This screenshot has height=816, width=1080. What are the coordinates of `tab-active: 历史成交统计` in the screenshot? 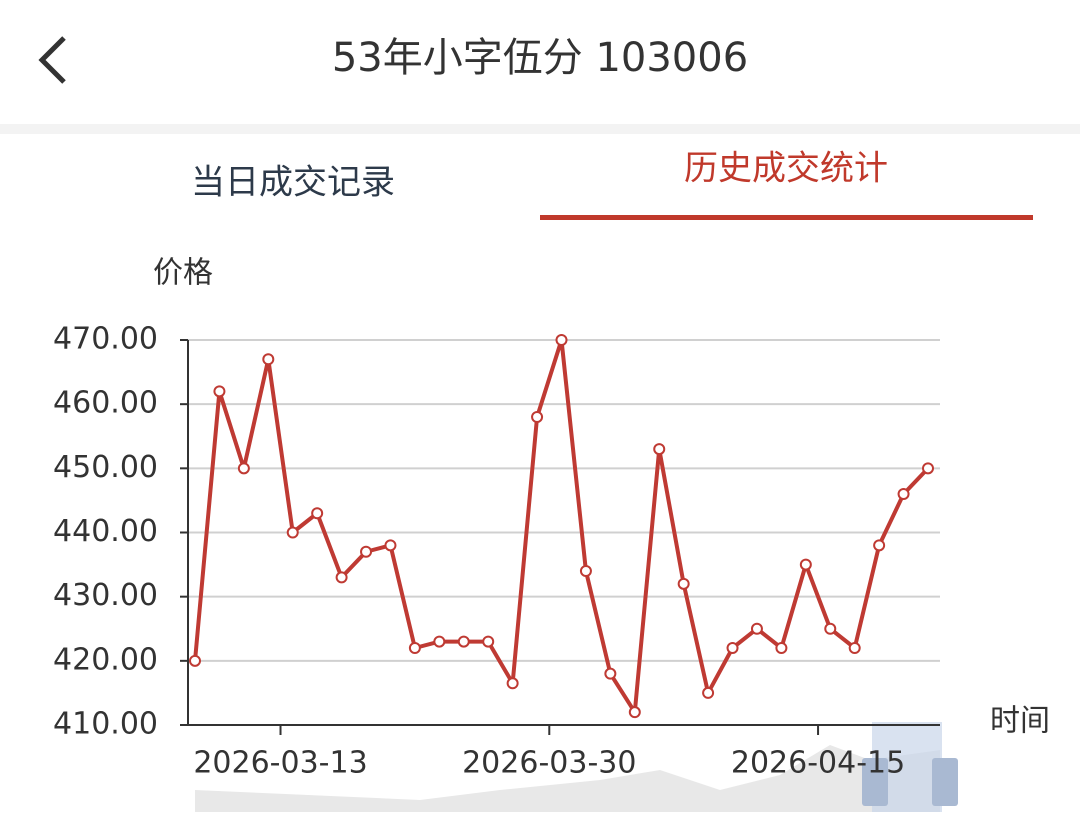 It's located at (786, 169).